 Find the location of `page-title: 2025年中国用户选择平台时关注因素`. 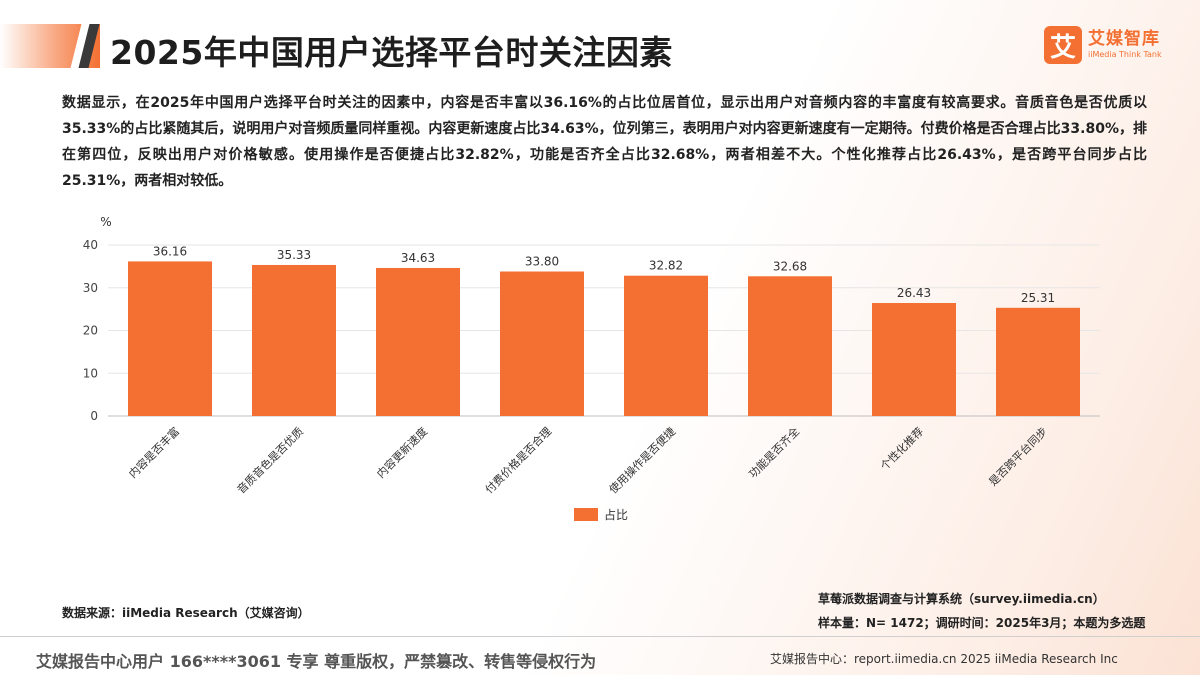

page-title: 2025年中国用户选择平台时关注因素 is located at coordinates (391, 52).